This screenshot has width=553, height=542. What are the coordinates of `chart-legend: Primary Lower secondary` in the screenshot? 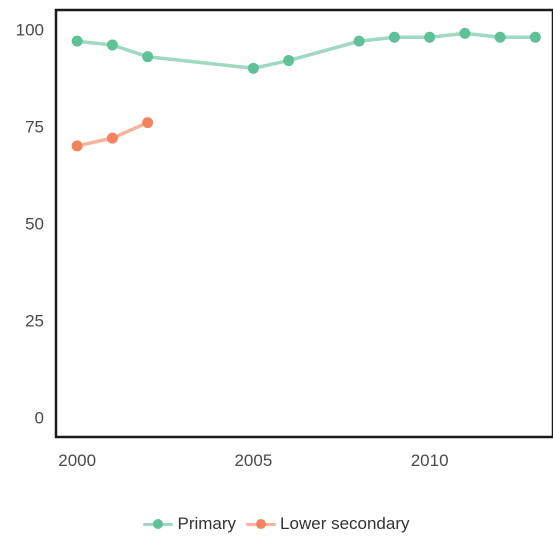 It's located at (276, 524).